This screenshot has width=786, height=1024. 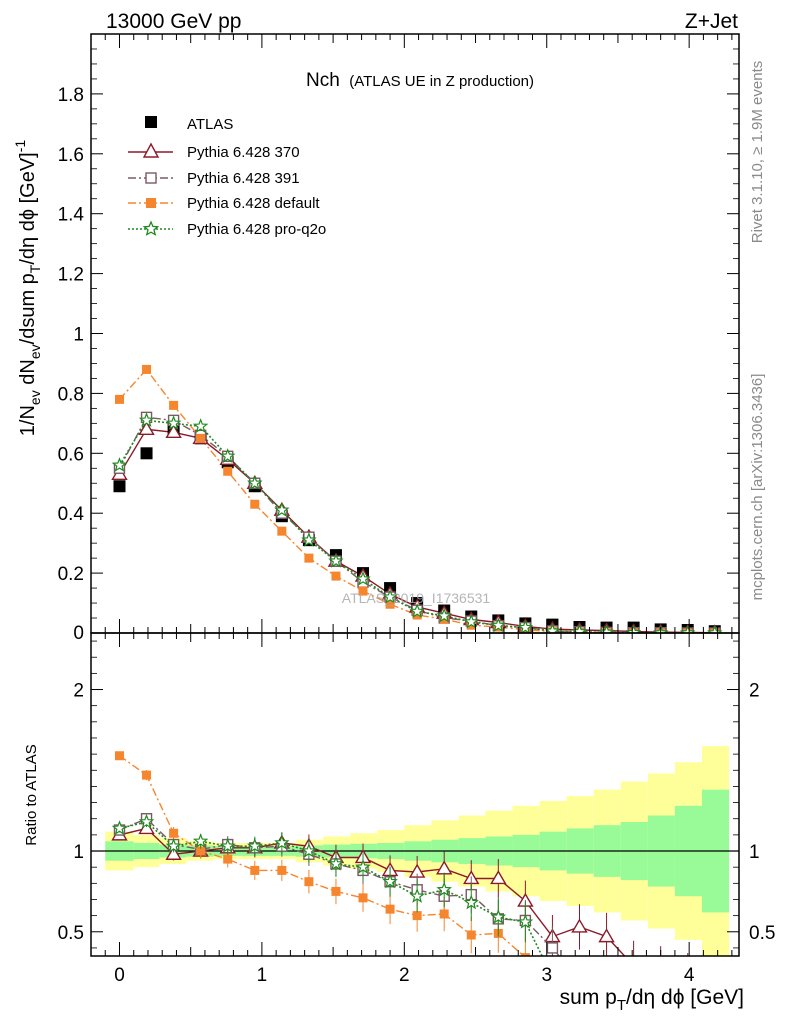 I want to click on watermark: ATLAS_2019_I1736531, so click(x=416, y=598).